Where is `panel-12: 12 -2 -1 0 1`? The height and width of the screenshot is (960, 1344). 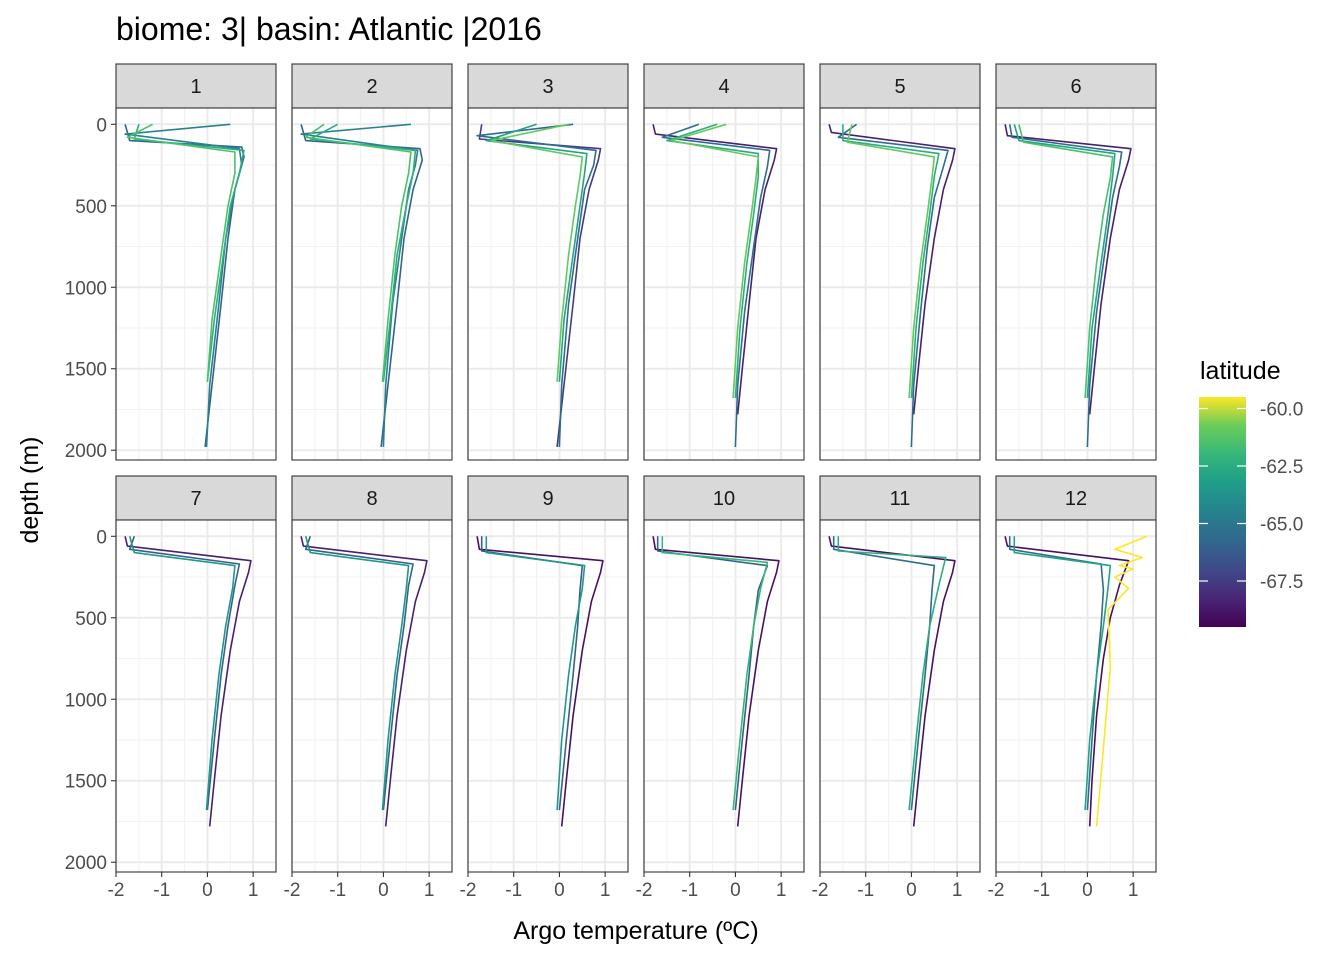
panel-12: 12 -2 -1 0 1 is located at coordinates (1072, 688).